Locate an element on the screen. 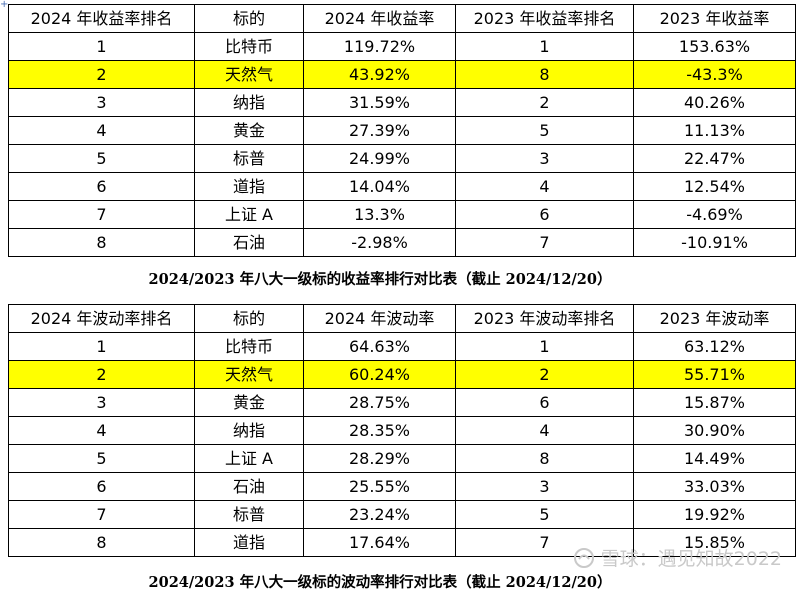 This screenshot has width=800, height=592. return-table-cell: 道指 is located at coordinates (249, 186).